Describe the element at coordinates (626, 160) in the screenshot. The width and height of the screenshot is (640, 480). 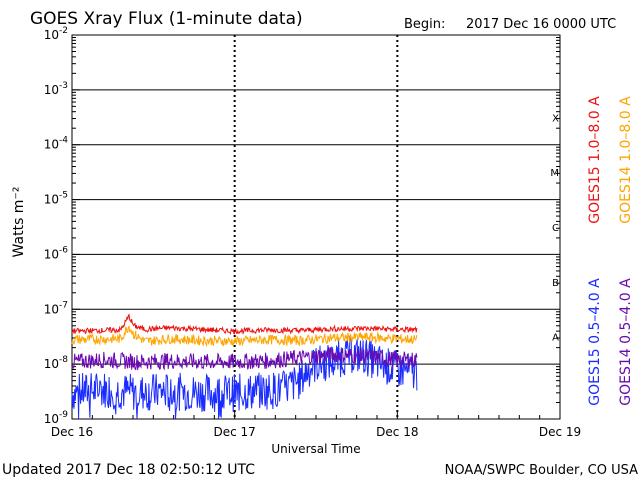
I see `legend-goes14-long: GOES14 1.0–8.0 A` at that location.